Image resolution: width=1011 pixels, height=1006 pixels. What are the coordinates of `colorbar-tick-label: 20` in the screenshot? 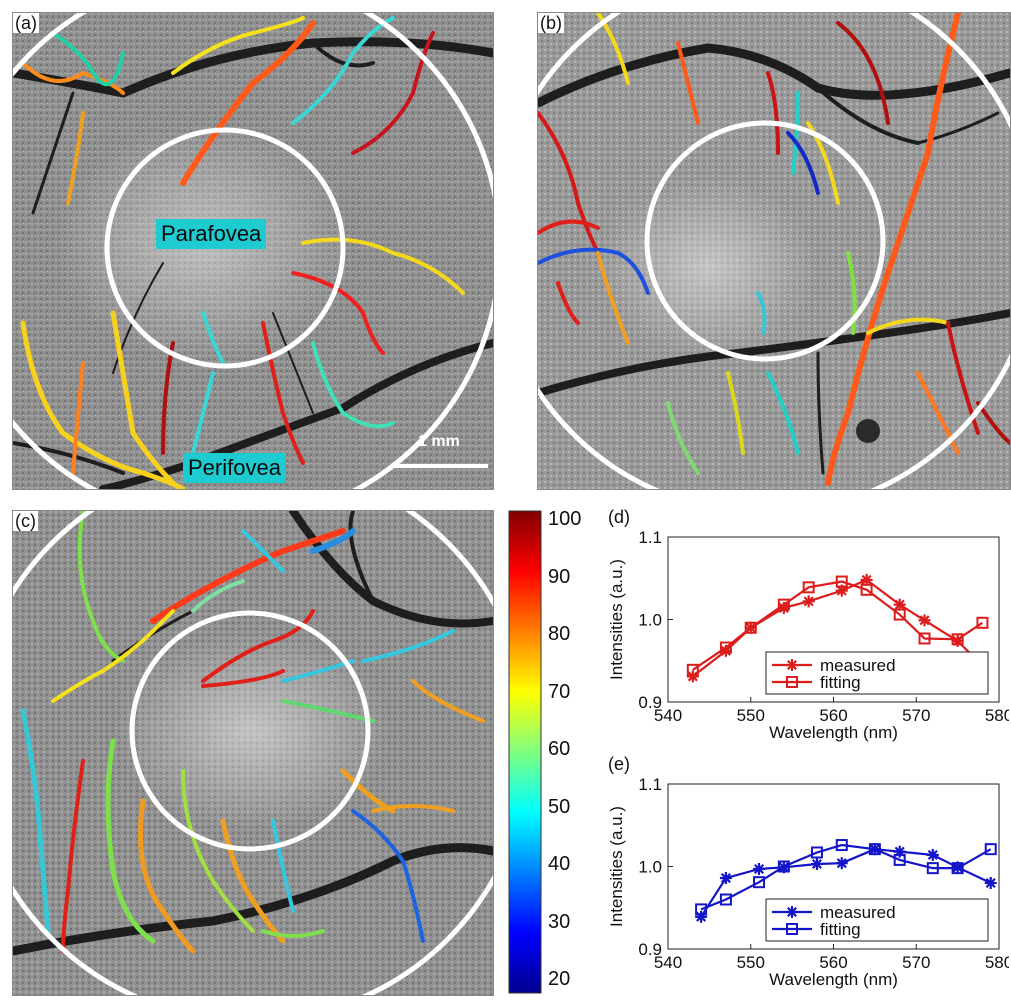 It's located at (559, 979).